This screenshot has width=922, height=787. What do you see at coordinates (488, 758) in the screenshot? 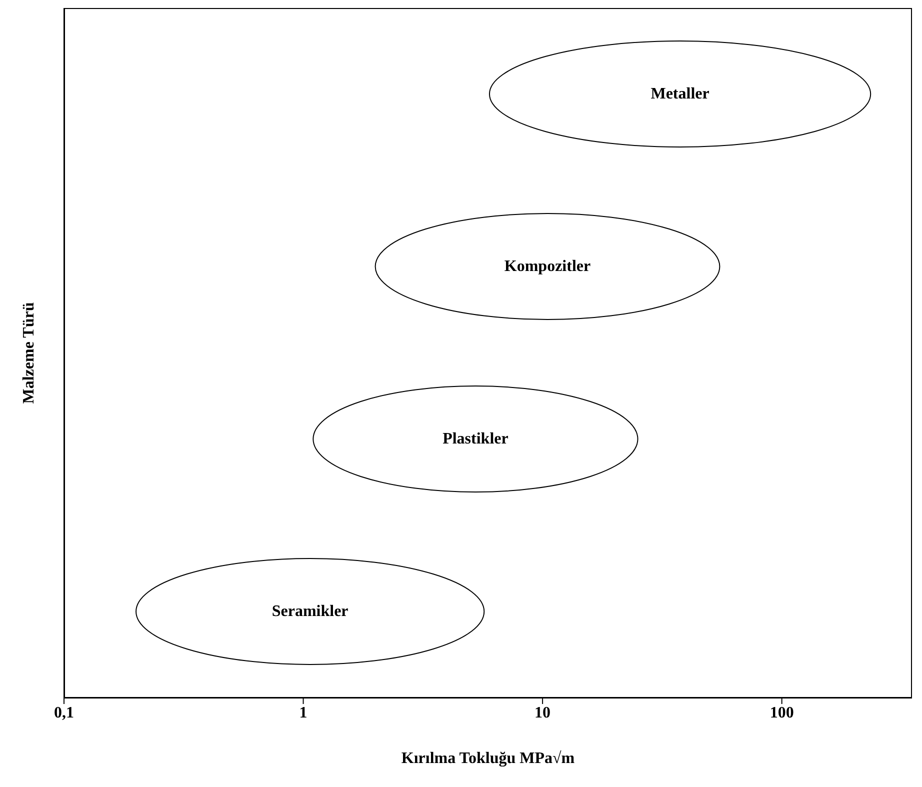
I see `x-axis-title: Kırılma Tokluğu MPa√m` at bounding box center [488, 758].